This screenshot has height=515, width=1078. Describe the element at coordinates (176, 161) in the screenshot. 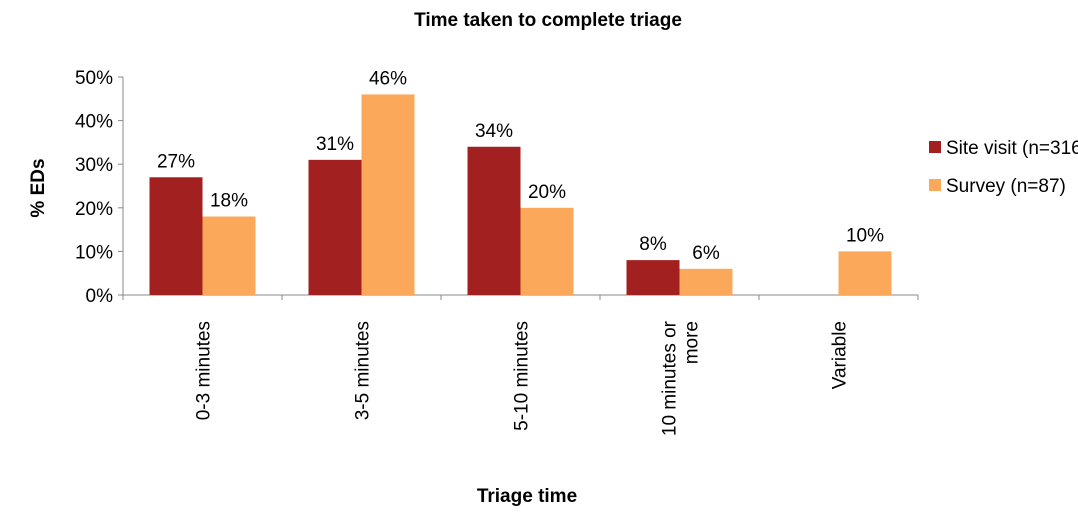

I see `data-label: 27%` at that location.